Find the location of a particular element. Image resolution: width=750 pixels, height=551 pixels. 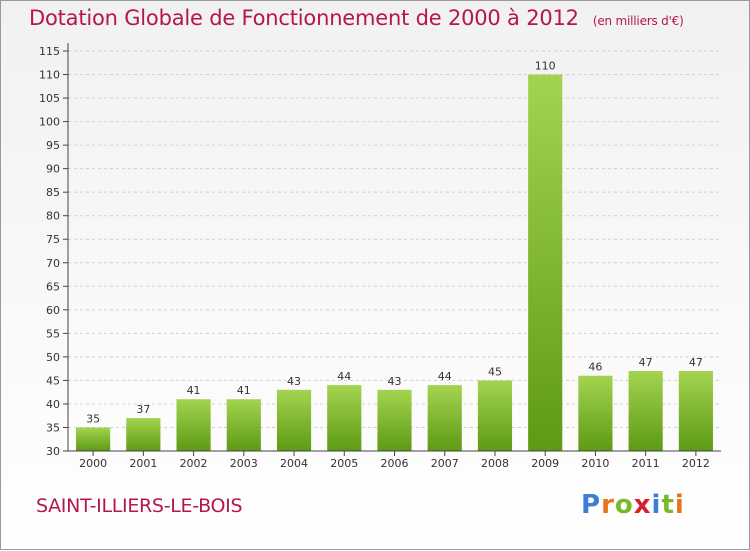

y-tick-label: 110 is located at coordinates (49, 75).